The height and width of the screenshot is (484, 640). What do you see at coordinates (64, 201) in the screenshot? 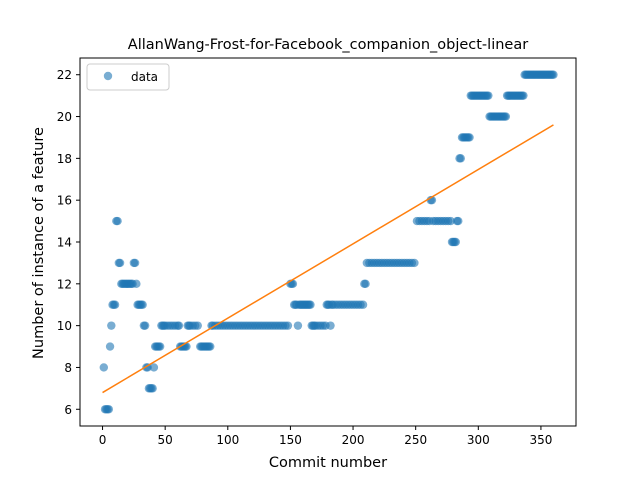
I see `y-tick-label: 16` at bounding box center [64, 201].